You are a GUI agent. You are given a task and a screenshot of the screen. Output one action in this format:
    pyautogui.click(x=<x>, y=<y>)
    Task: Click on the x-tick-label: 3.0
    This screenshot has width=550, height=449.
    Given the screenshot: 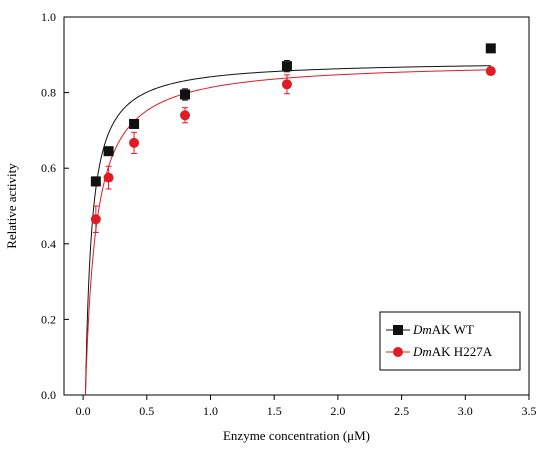 What is the action you would take?
    pyautogui.click(x=465, y=411)
    